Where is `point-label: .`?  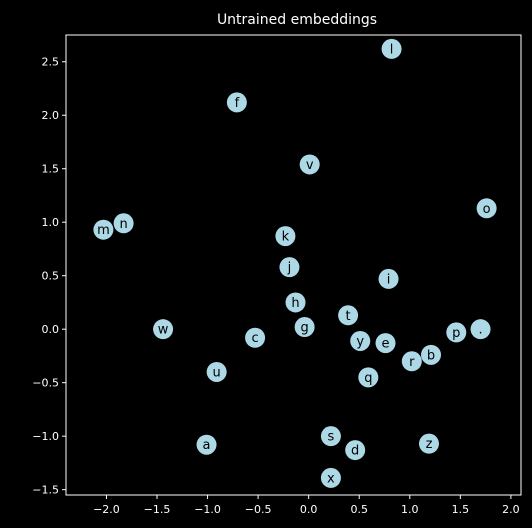
point-label: . is located at coordinates (480, 330).